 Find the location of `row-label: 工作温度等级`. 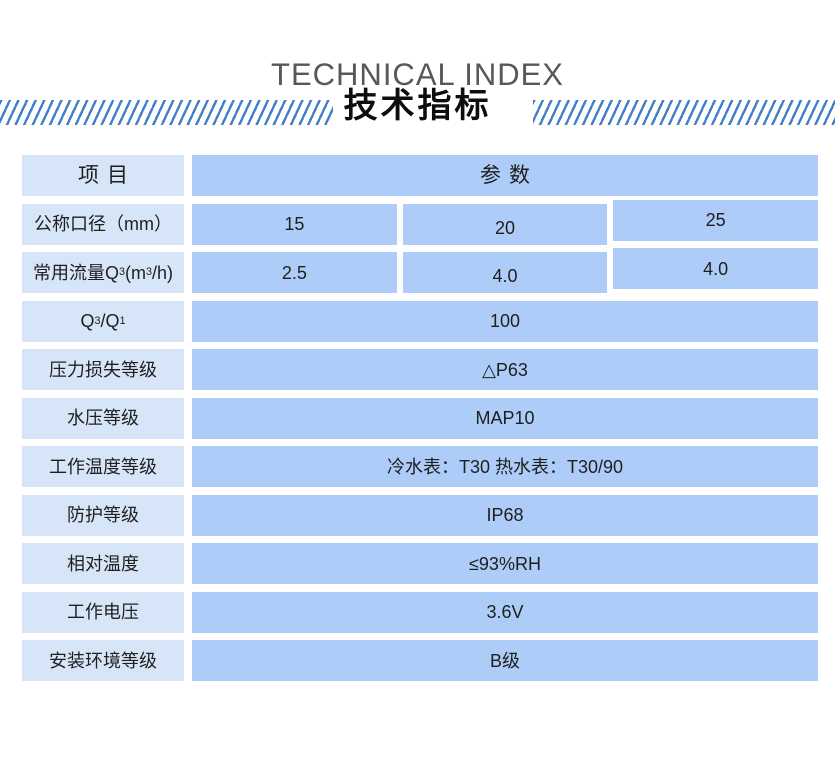

row-label: 工作温度等级 is located at coordinates (103, 466).